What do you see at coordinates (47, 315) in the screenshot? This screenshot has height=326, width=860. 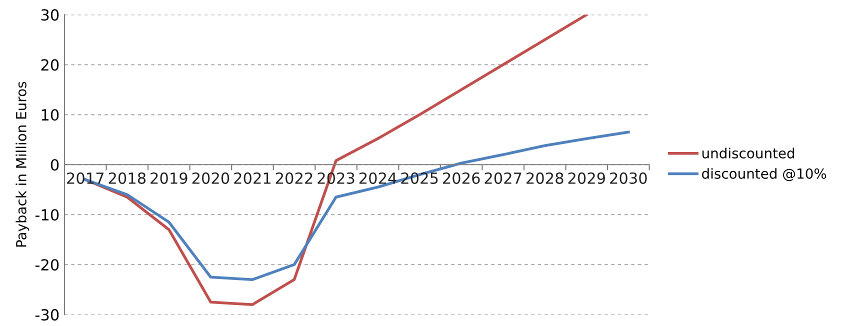 I see `y-tick-label: -30` at bounding box center [47, 315].